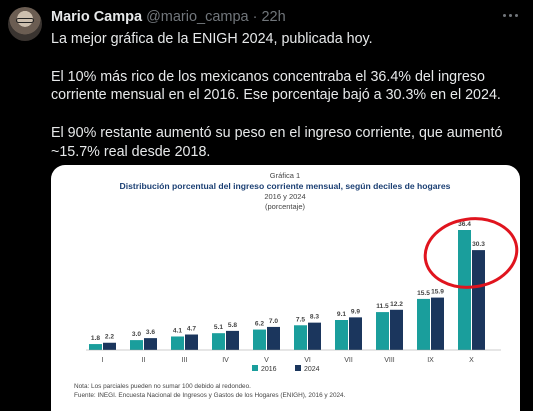 The image size is (533, 411). I want to click on data-label-IV-2016: 5.1, so click(218, 327).